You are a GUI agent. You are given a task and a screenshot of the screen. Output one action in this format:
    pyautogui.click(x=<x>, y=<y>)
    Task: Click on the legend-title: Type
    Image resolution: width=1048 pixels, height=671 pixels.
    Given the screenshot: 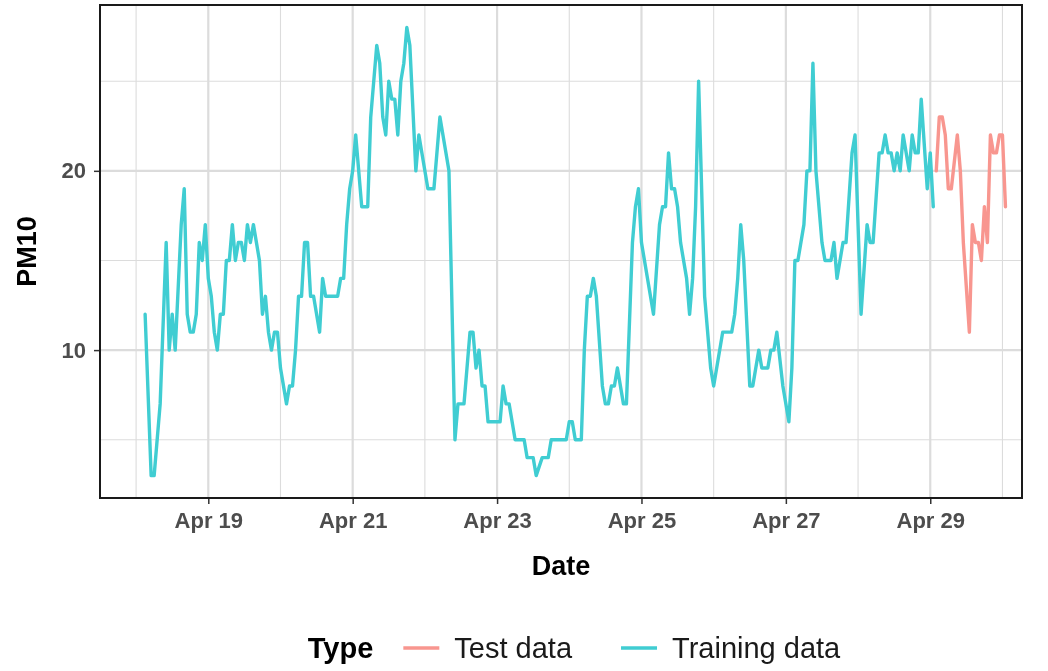 What is the action you would take?
    pyautogui.click(x=340, y=648)
    